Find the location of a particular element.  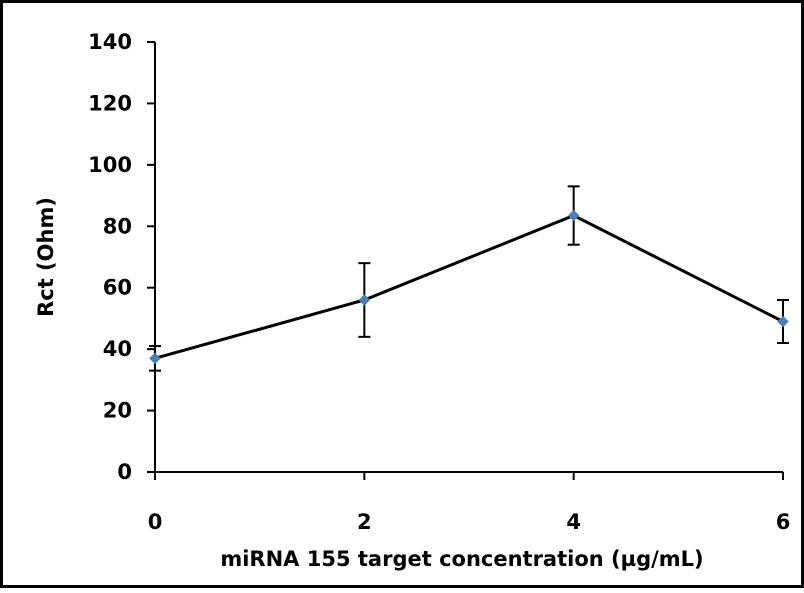

x-tick-label: 6 is located at coordinates (783, 522).